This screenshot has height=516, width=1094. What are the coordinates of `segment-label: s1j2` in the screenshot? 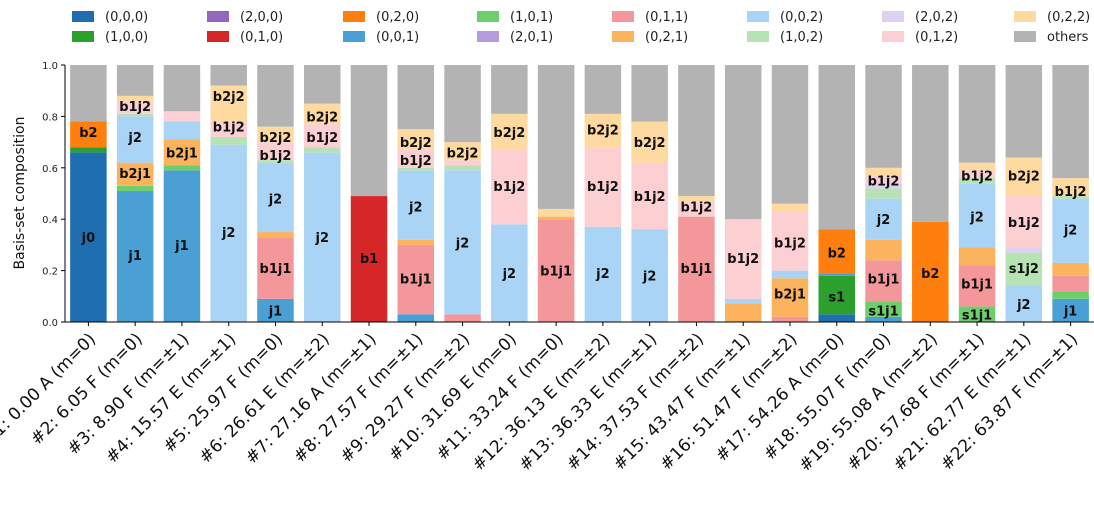 It's located at (1024, 269).